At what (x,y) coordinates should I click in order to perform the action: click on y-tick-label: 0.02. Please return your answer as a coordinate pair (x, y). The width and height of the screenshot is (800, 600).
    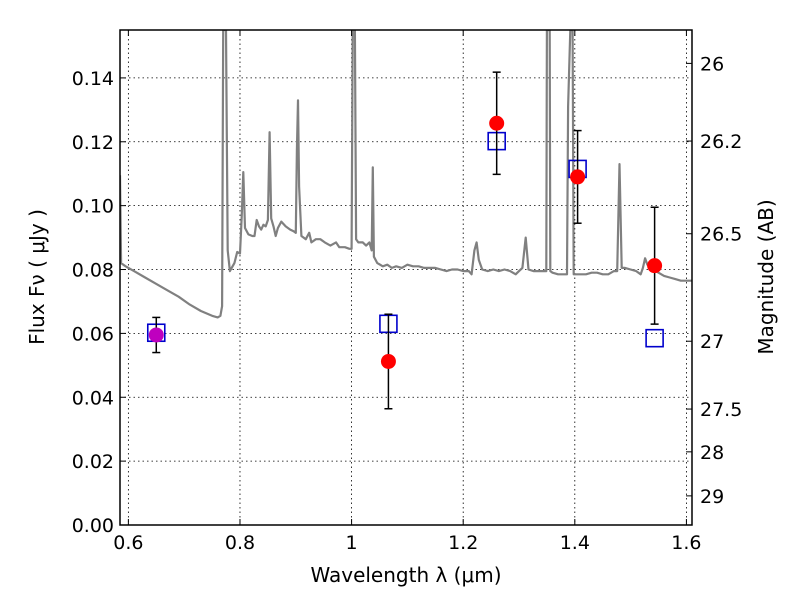
    Looking at the image, I should click on (93, 462).